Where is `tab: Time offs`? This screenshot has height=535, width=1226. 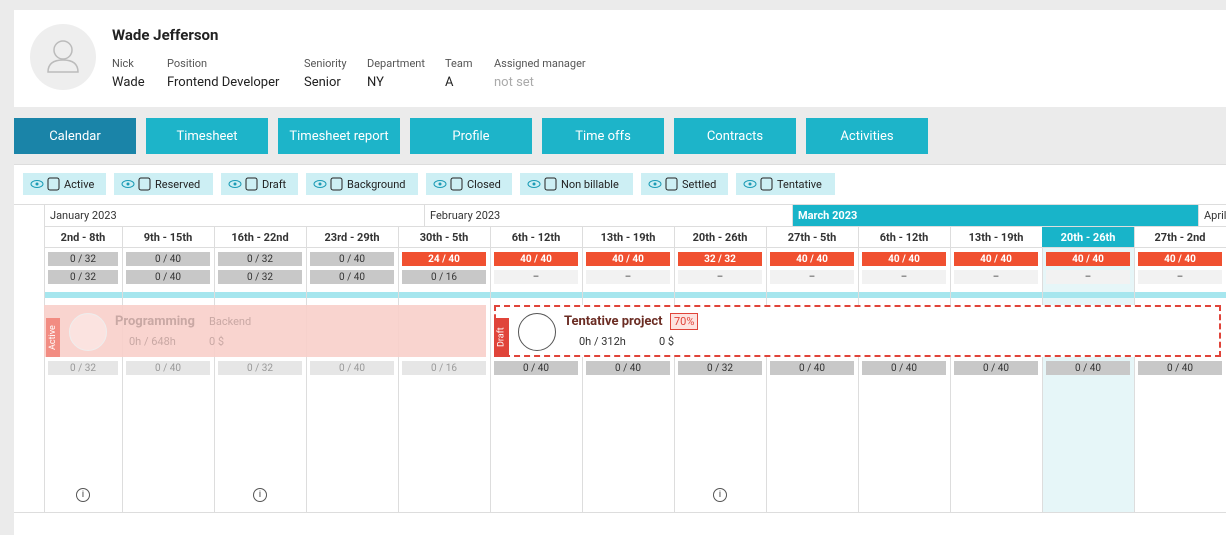
tab: Time offs is located at coordinates (603, 136).